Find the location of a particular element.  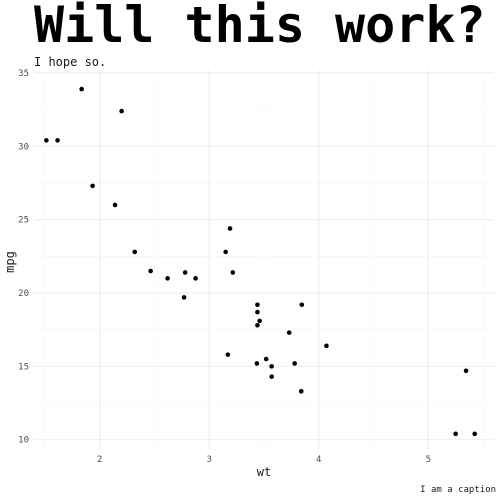

y-tick-label: 10 is located at coordinates (23, 441).